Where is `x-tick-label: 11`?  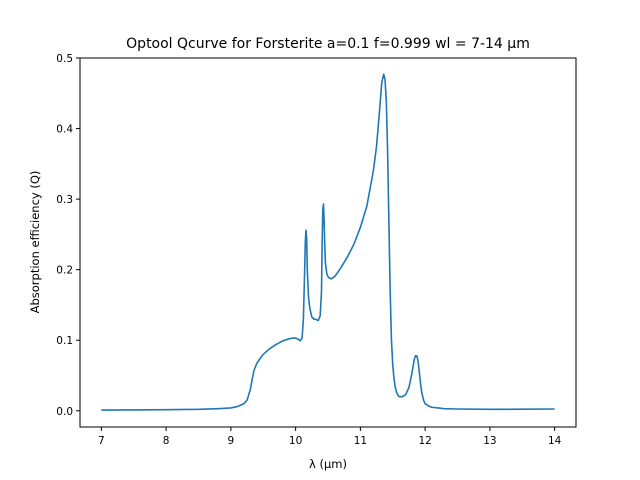
x-tick-label: 11 is located at coordinates (360, 441).